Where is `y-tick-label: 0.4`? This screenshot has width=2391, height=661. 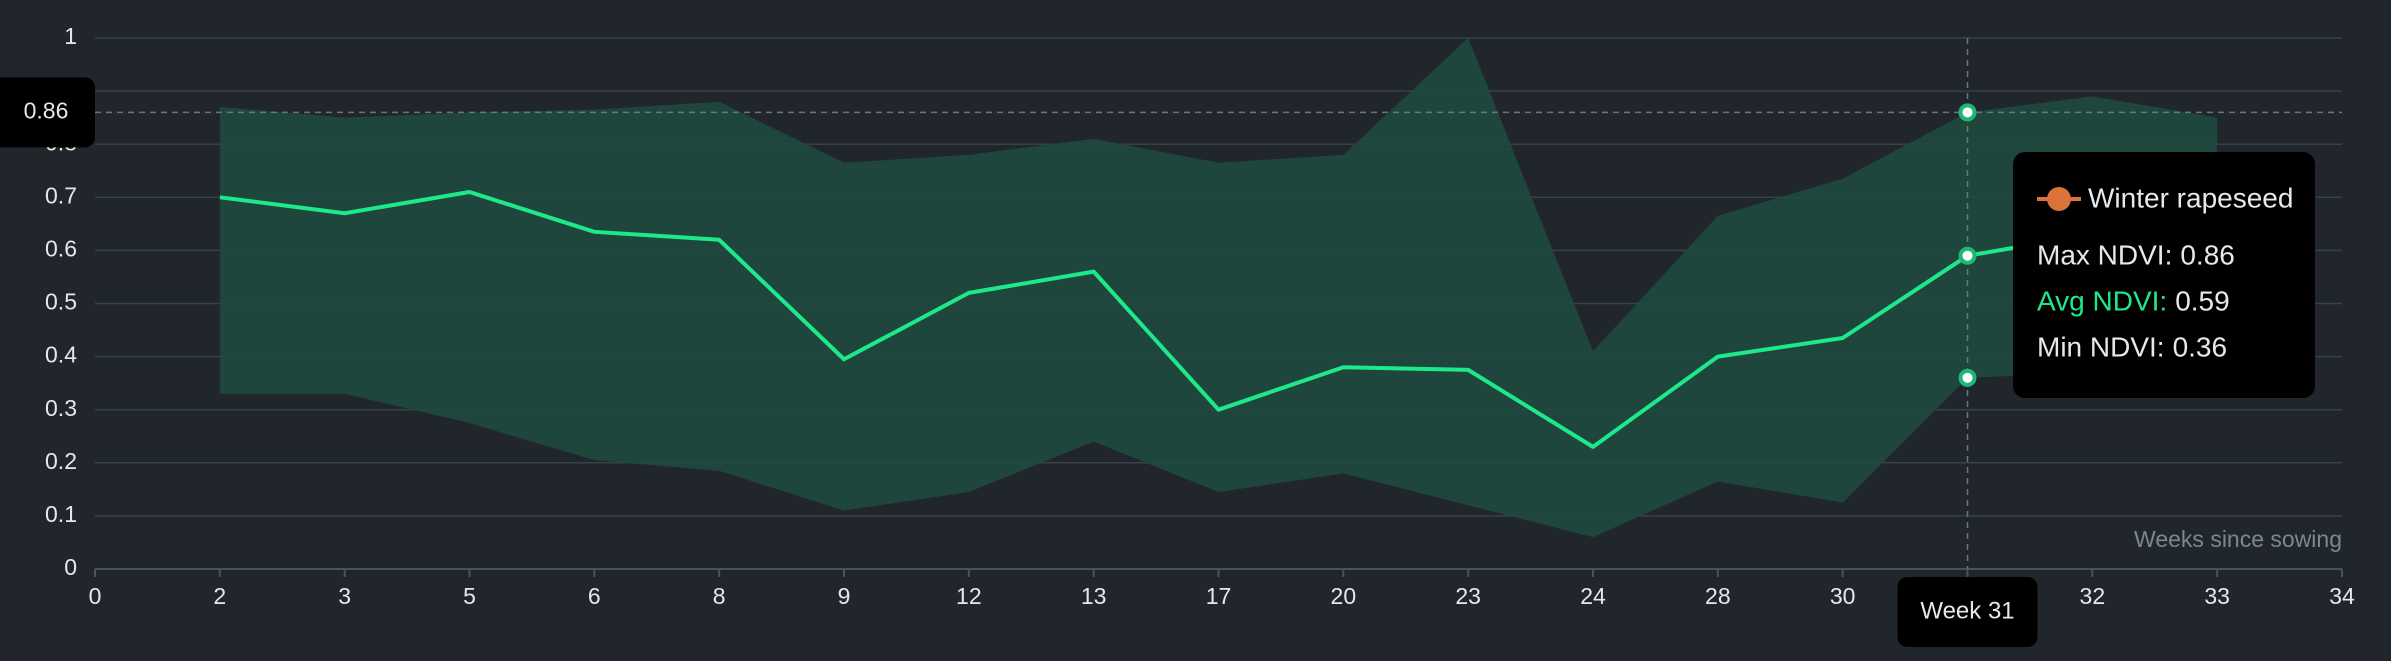
y-tick-label: 0.4 is located at coordinates (61, 355).